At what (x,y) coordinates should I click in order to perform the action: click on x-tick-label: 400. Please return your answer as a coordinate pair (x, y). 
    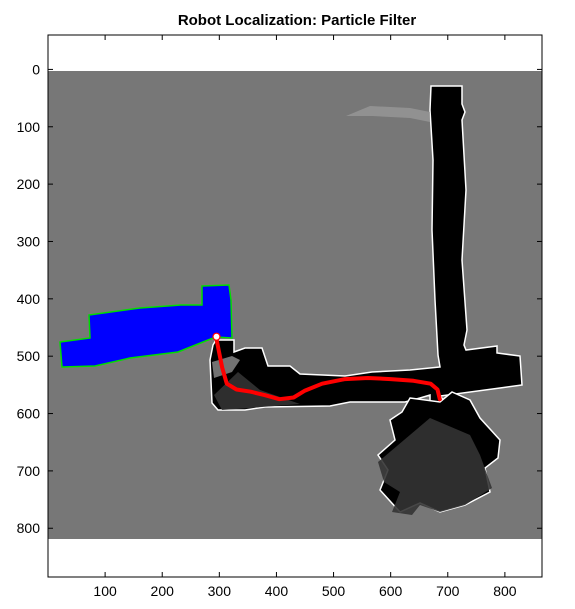
    Looking at the image, I should click on (277, 591).